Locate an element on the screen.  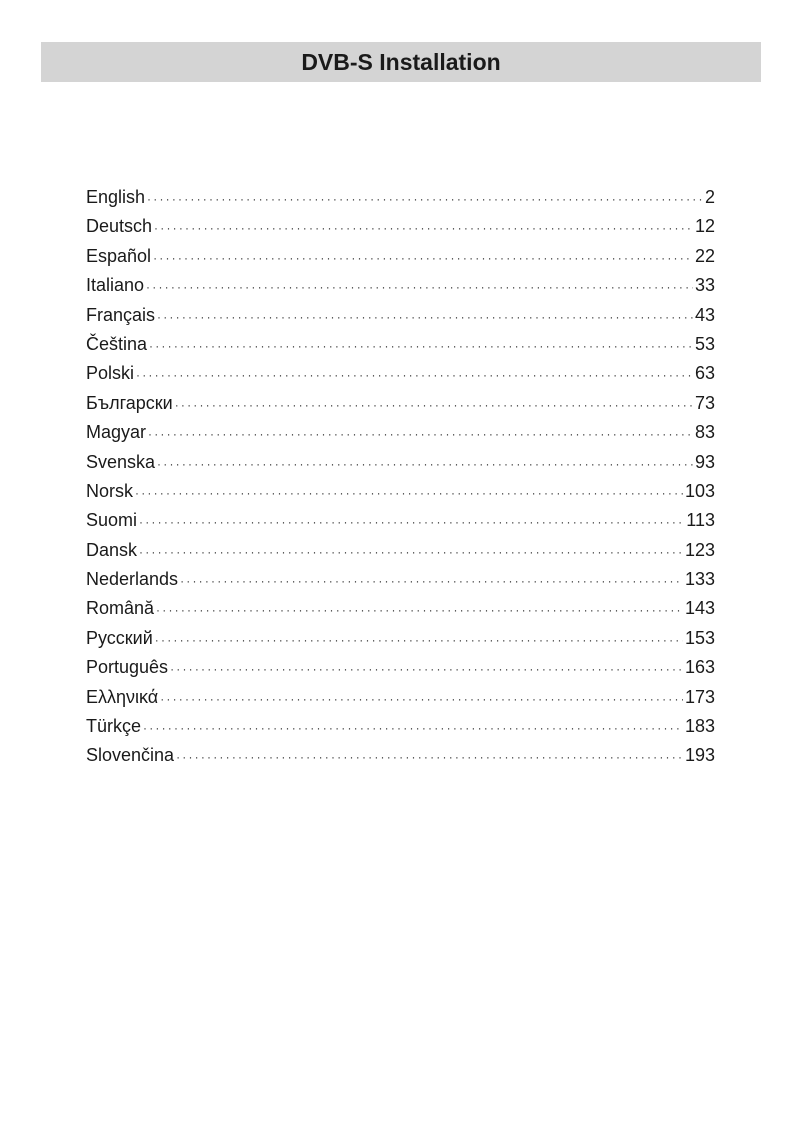
toc-entry: Dansk 123 is located at coordinates (400, 550).